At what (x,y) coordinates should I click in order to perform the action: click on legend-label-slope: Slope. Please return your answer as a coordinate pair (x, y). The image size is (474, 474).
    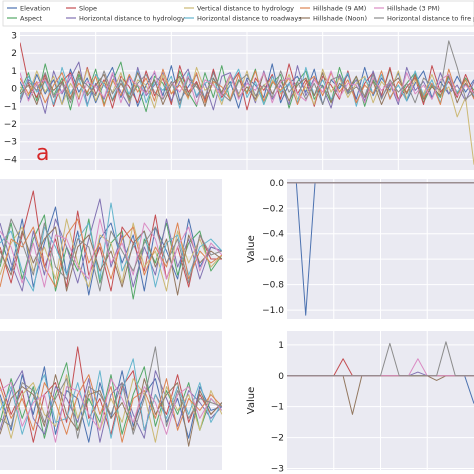
    Looking at the image, I should click on (88, 8).